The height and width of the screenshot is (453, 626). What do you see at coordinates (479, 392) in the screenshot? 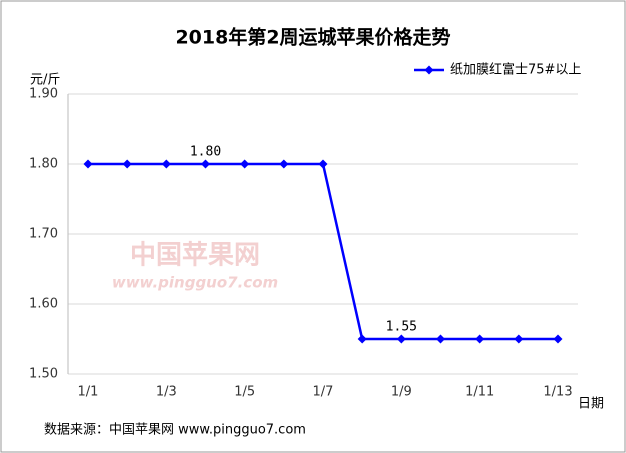
I see `x-tick-label: 1/11` at bounding box center [479, 392].